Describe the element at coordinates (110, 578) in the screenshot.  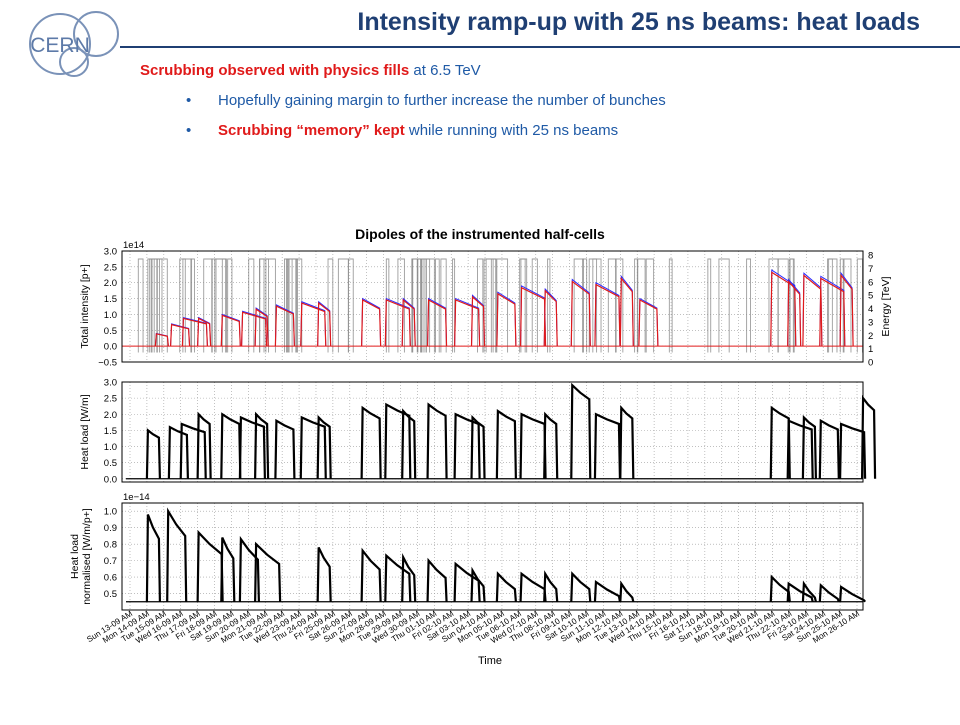
I see `y-tick-label: 0.6` at that location.